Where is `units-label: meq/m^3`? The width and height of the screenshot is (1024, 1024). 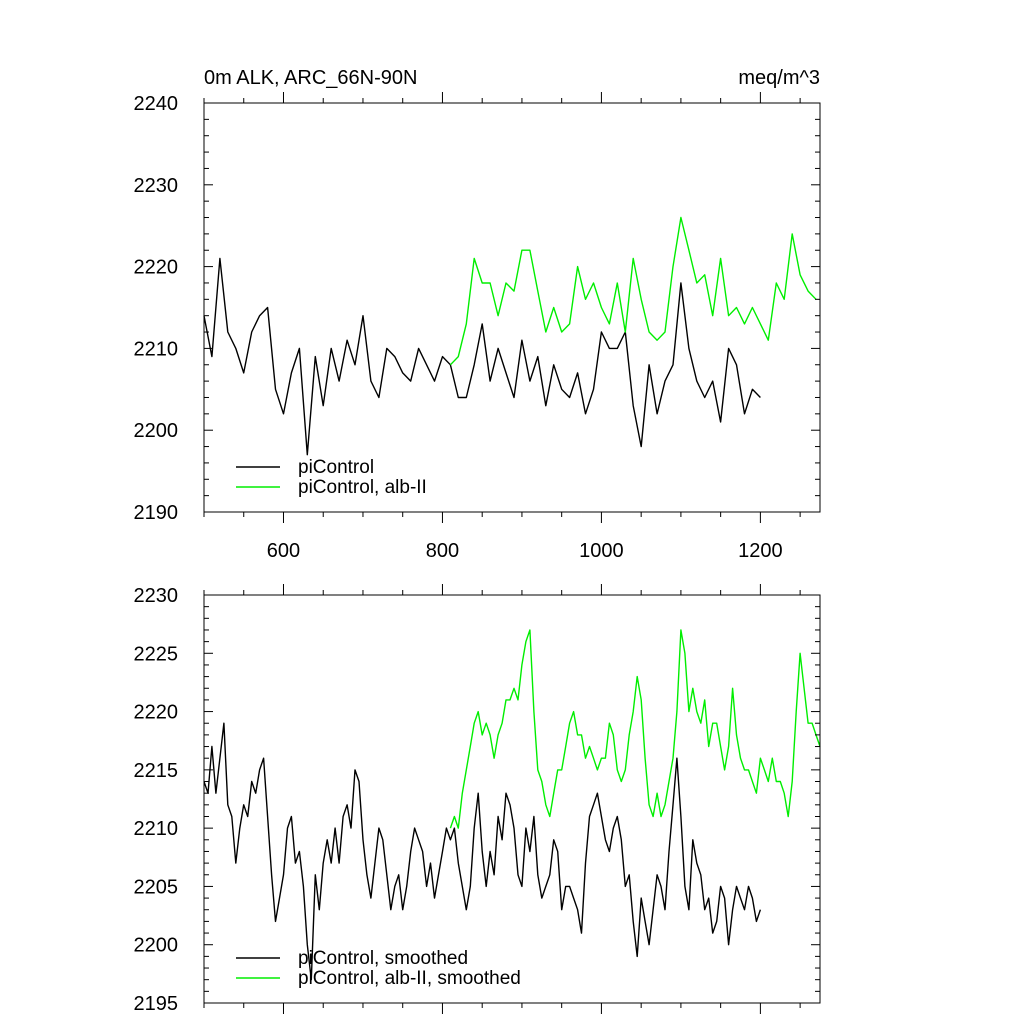 units-label: meq/m^3 is located at coordinates (779, 78).